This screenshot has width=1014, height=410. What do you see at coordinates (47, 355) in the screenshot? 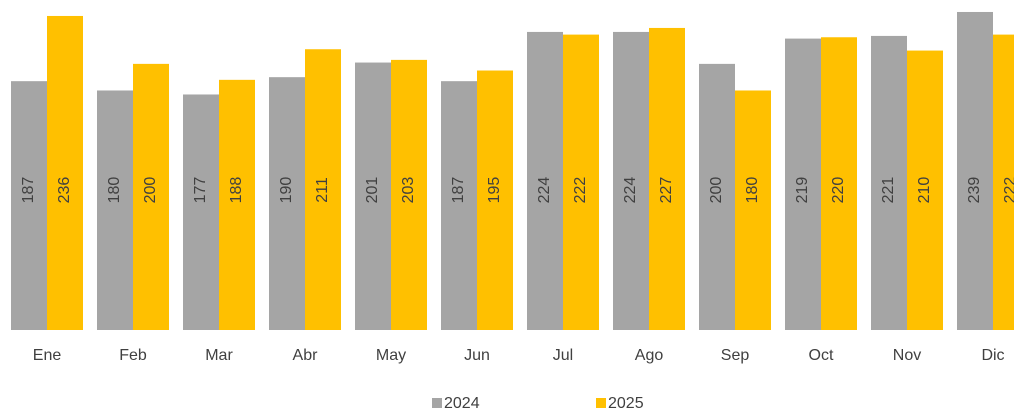
I see `x-tick-label: Ene` at bounding box center [47, 355].